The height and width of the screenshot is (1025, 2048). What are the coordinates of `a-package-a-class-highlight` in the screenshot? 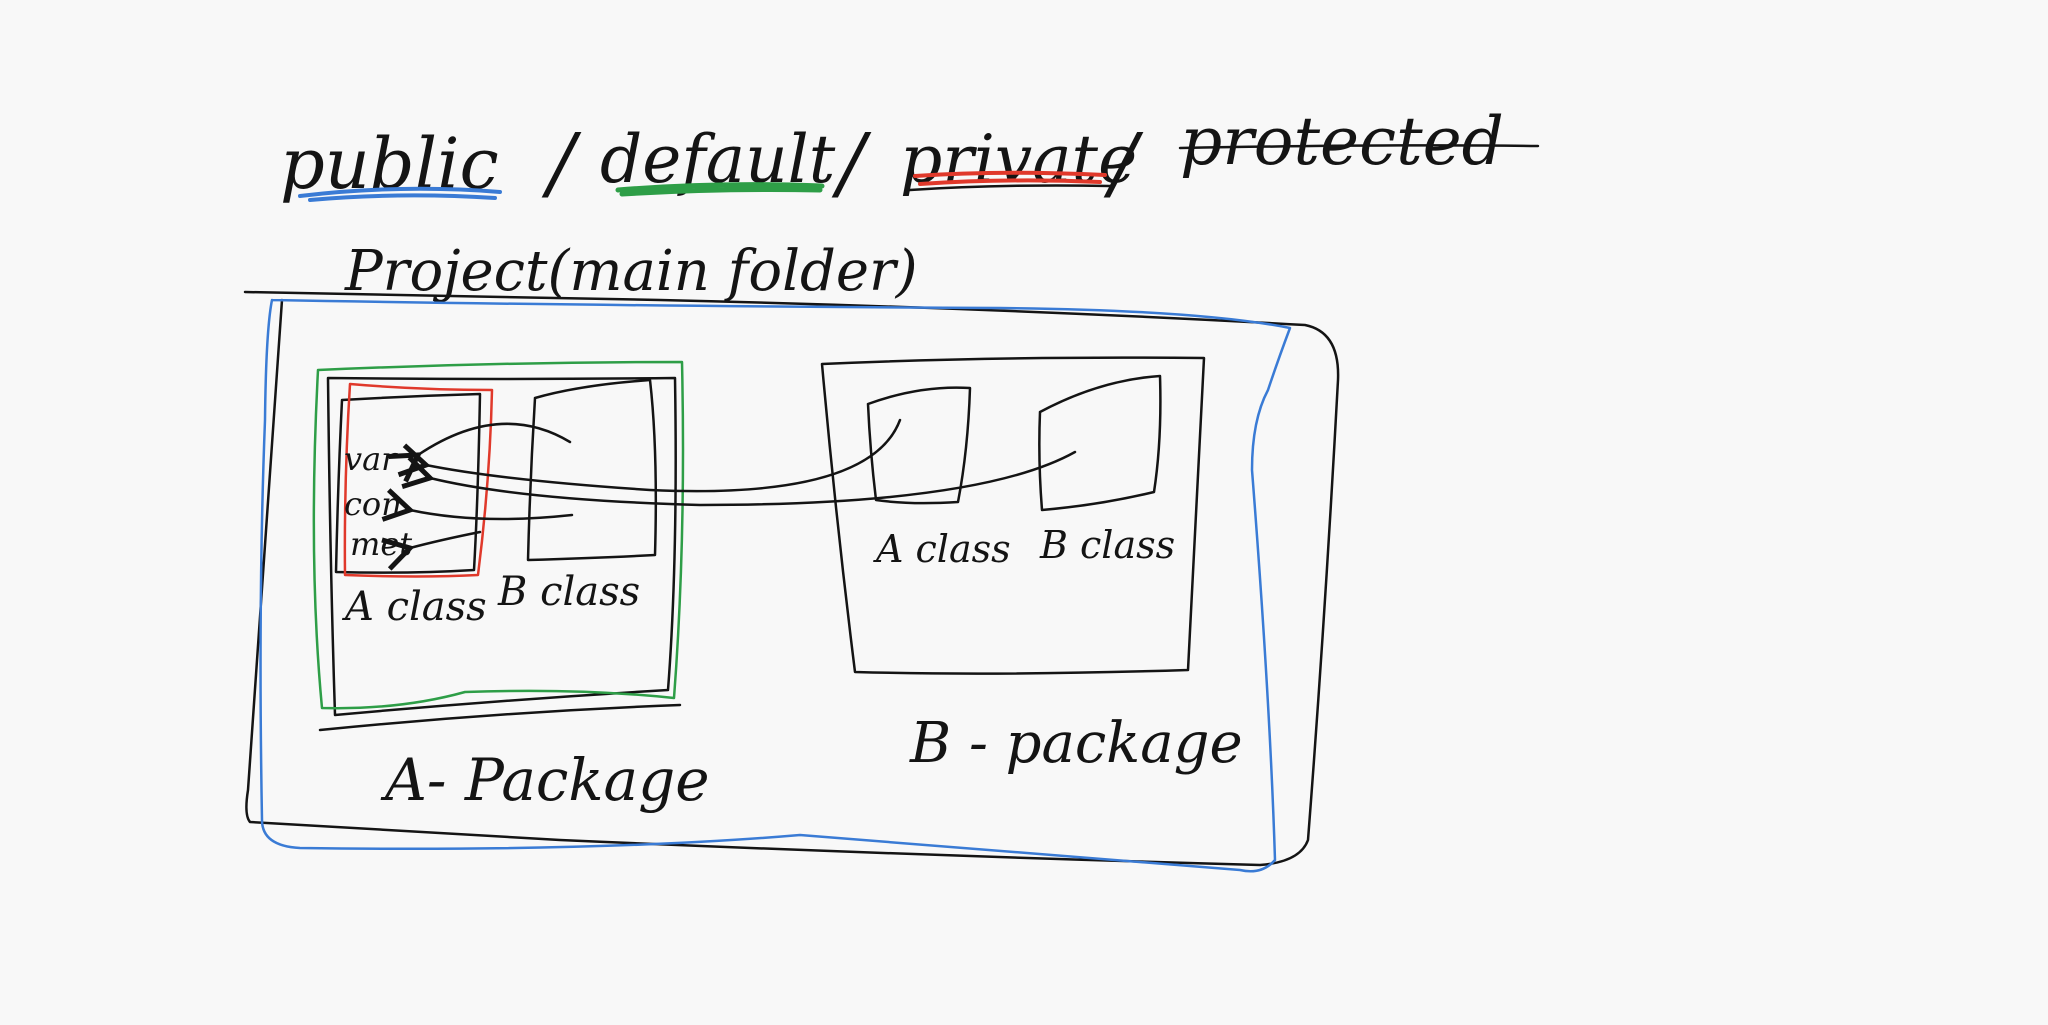 It's located at (418, 480).